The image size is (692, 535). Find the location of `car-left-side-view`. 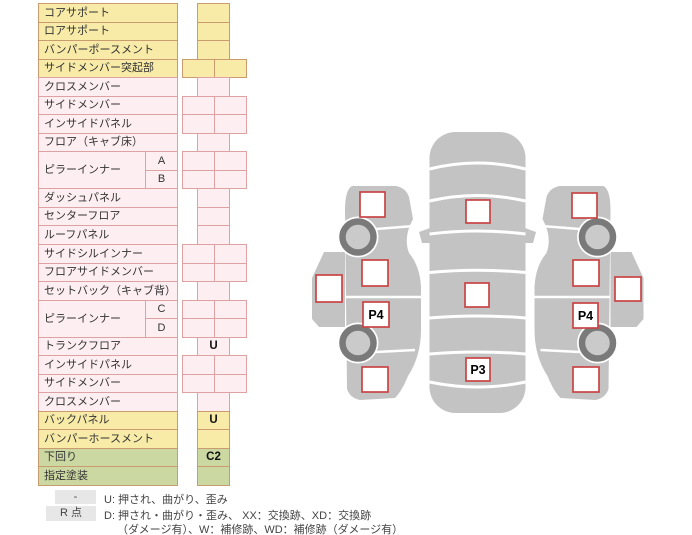

car-left-side-view is located at coordinates (366, 293).